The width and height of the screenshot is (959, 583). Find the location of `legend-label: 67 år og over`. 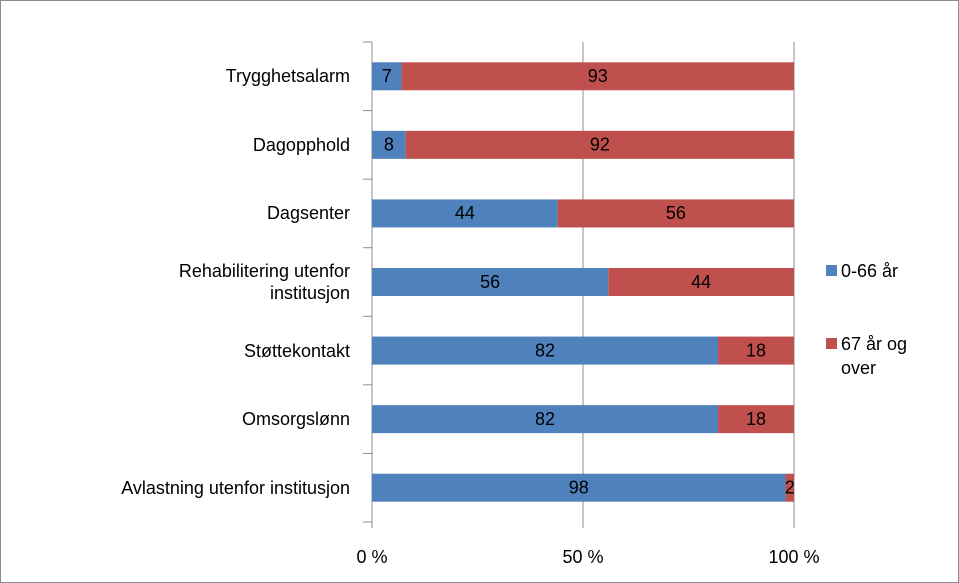

legend-label: 67 år og over is located at coordinates (874, 356).